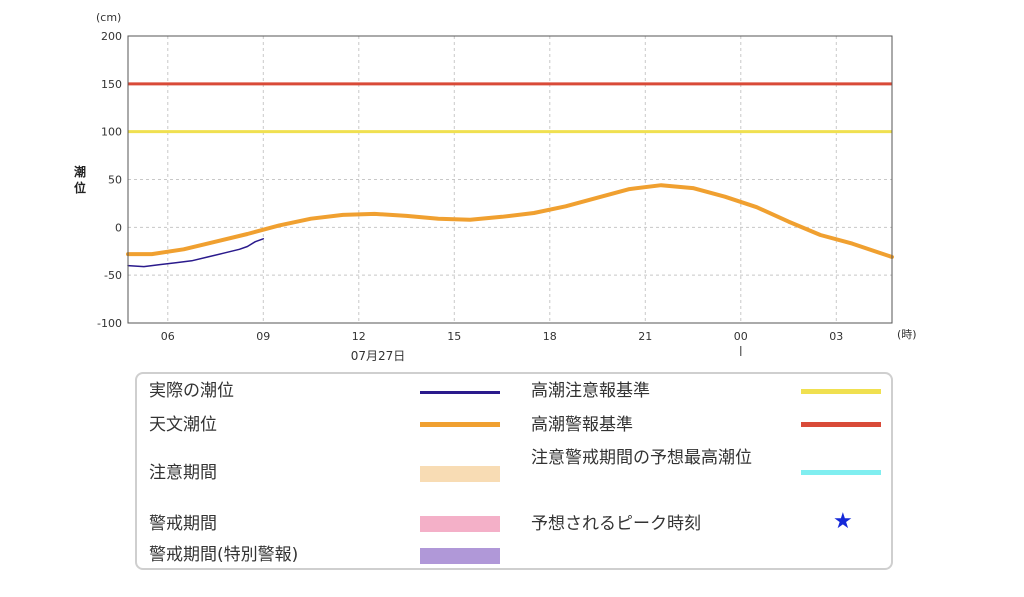  Describe the element at coordinates (224, 555) in the screenshot. I see `legend-special-period-label: 警戒期間(特別警報)` at that location.